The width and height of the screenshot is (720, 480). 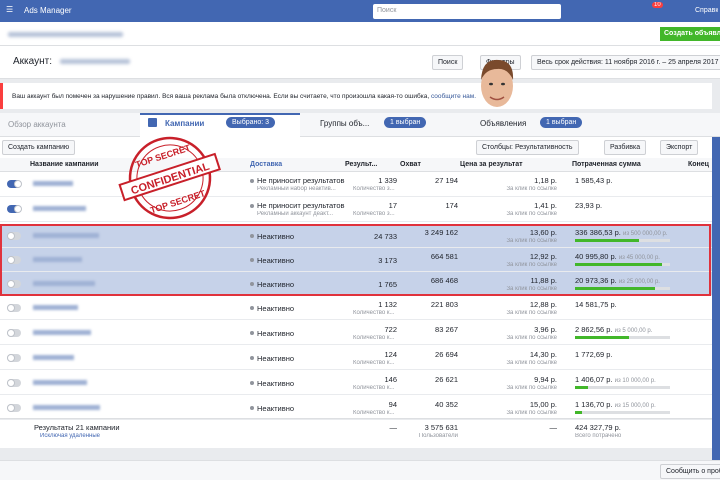 What do you see at coordinates (698, 164) in the screenshot?
I see `column-header: Конец` at bounding box center [698, 164].